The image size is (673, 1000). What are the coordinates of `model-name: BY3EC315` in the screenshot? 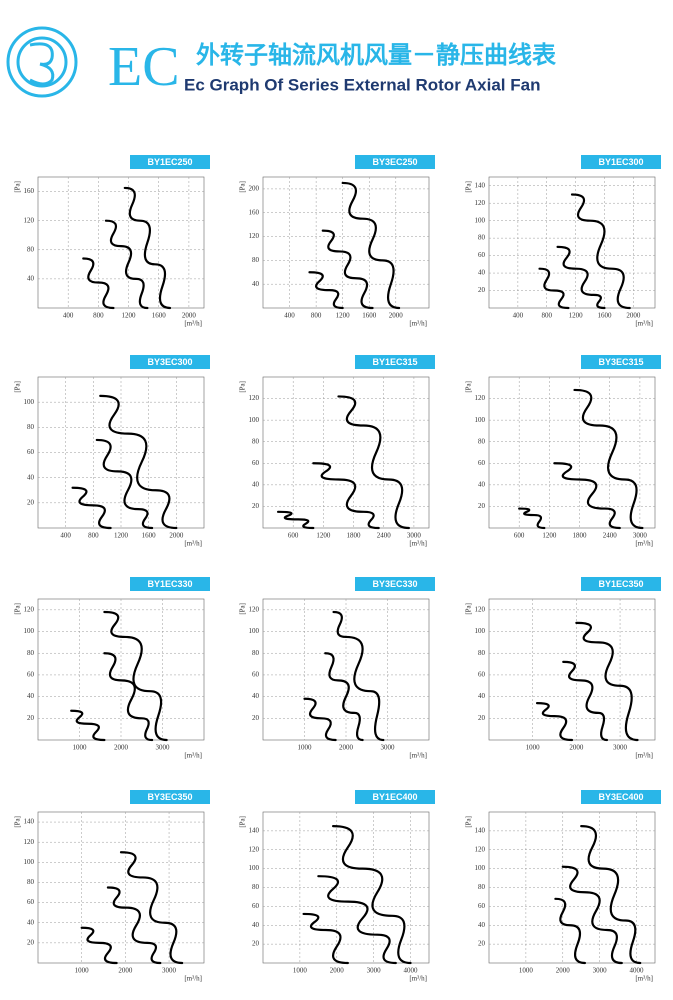 It's located at (620, 362).